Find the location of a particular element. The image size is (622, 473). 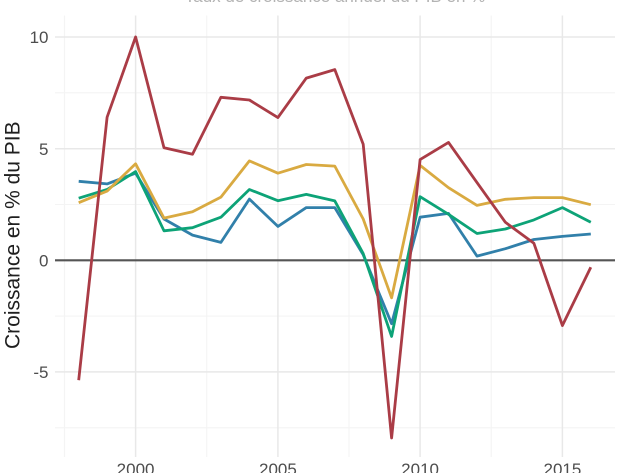

svg-text: 2015 is located at coordinates (562, 466).